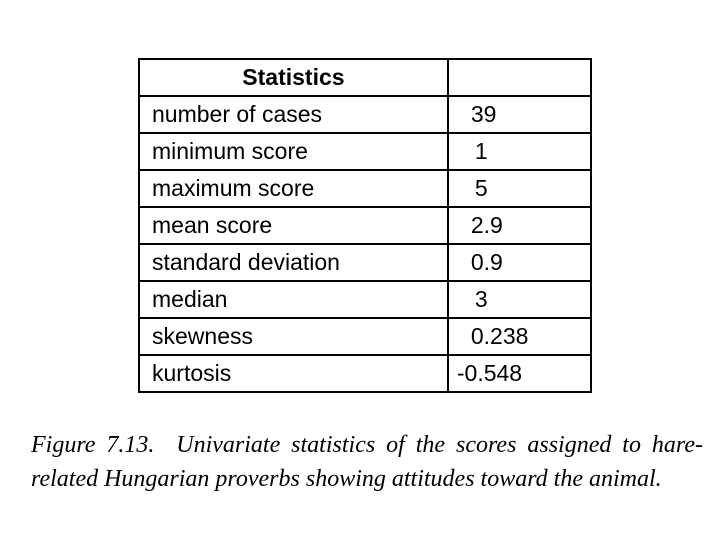 The height and width of the screenshot is (560, 721). I want to click on row-label: number of cases, so click(293, 114).